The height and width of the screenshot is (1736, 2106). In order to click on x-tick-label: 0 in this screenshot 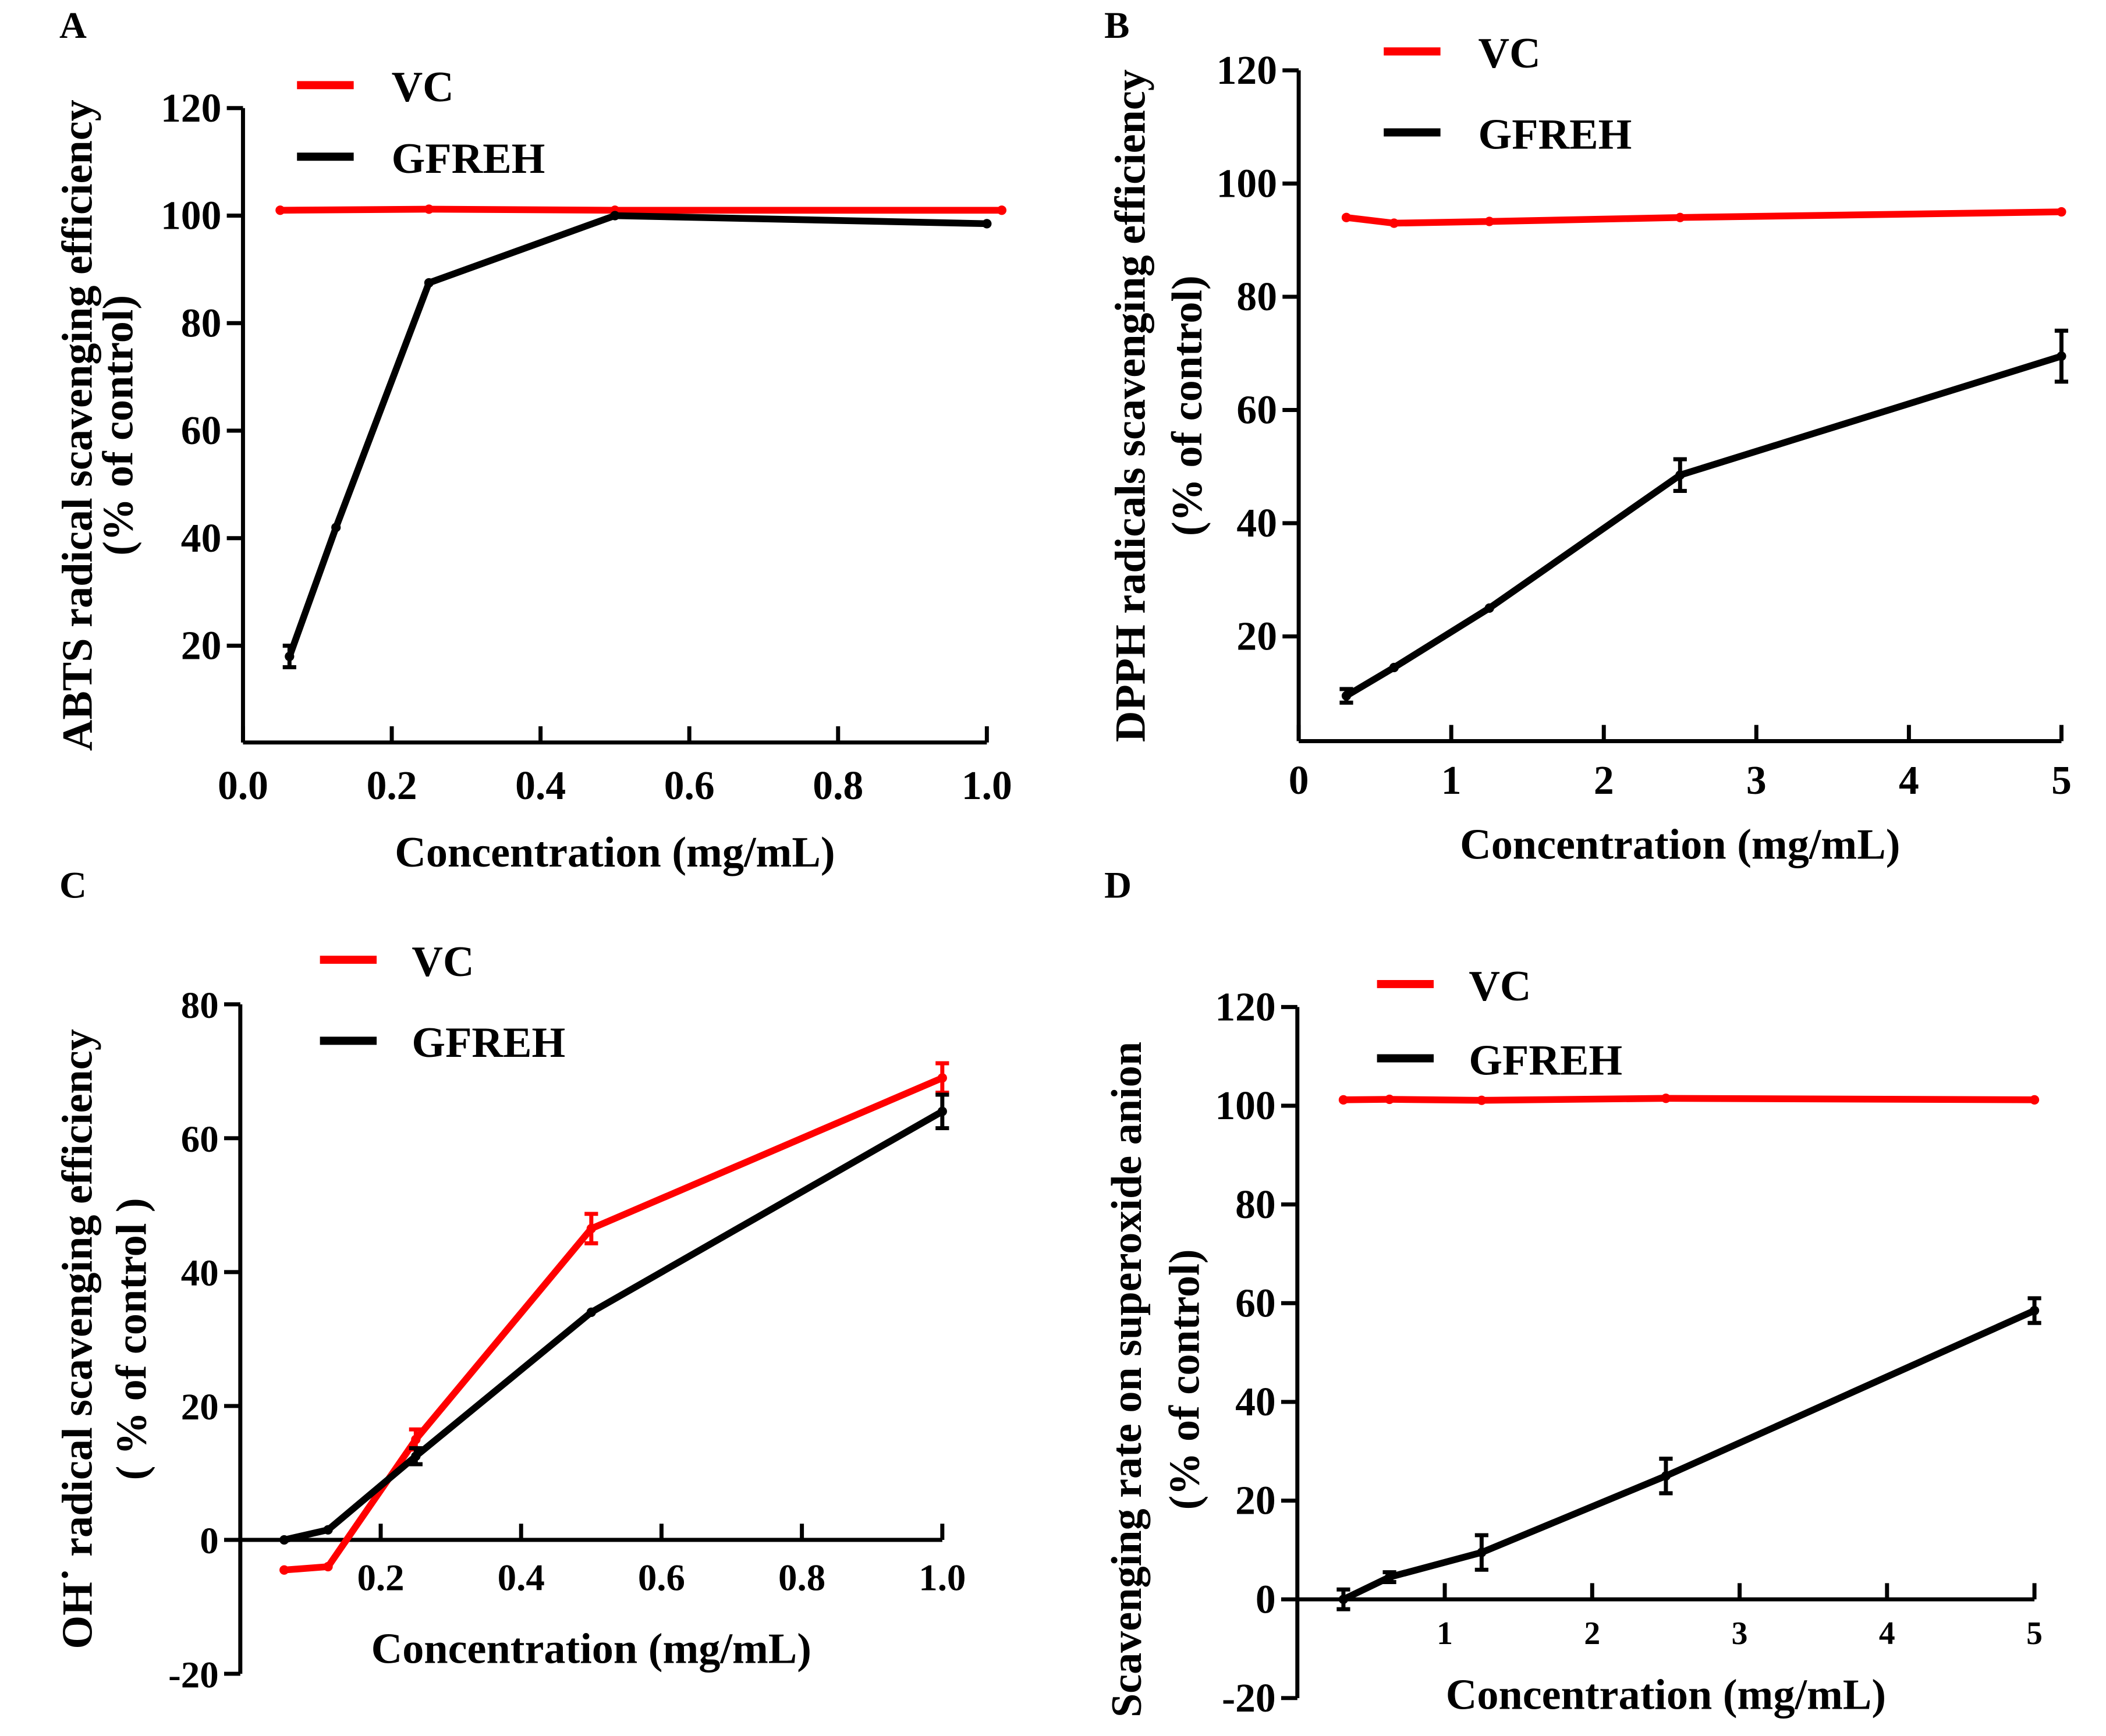, I will do `click(1299, 780)`.